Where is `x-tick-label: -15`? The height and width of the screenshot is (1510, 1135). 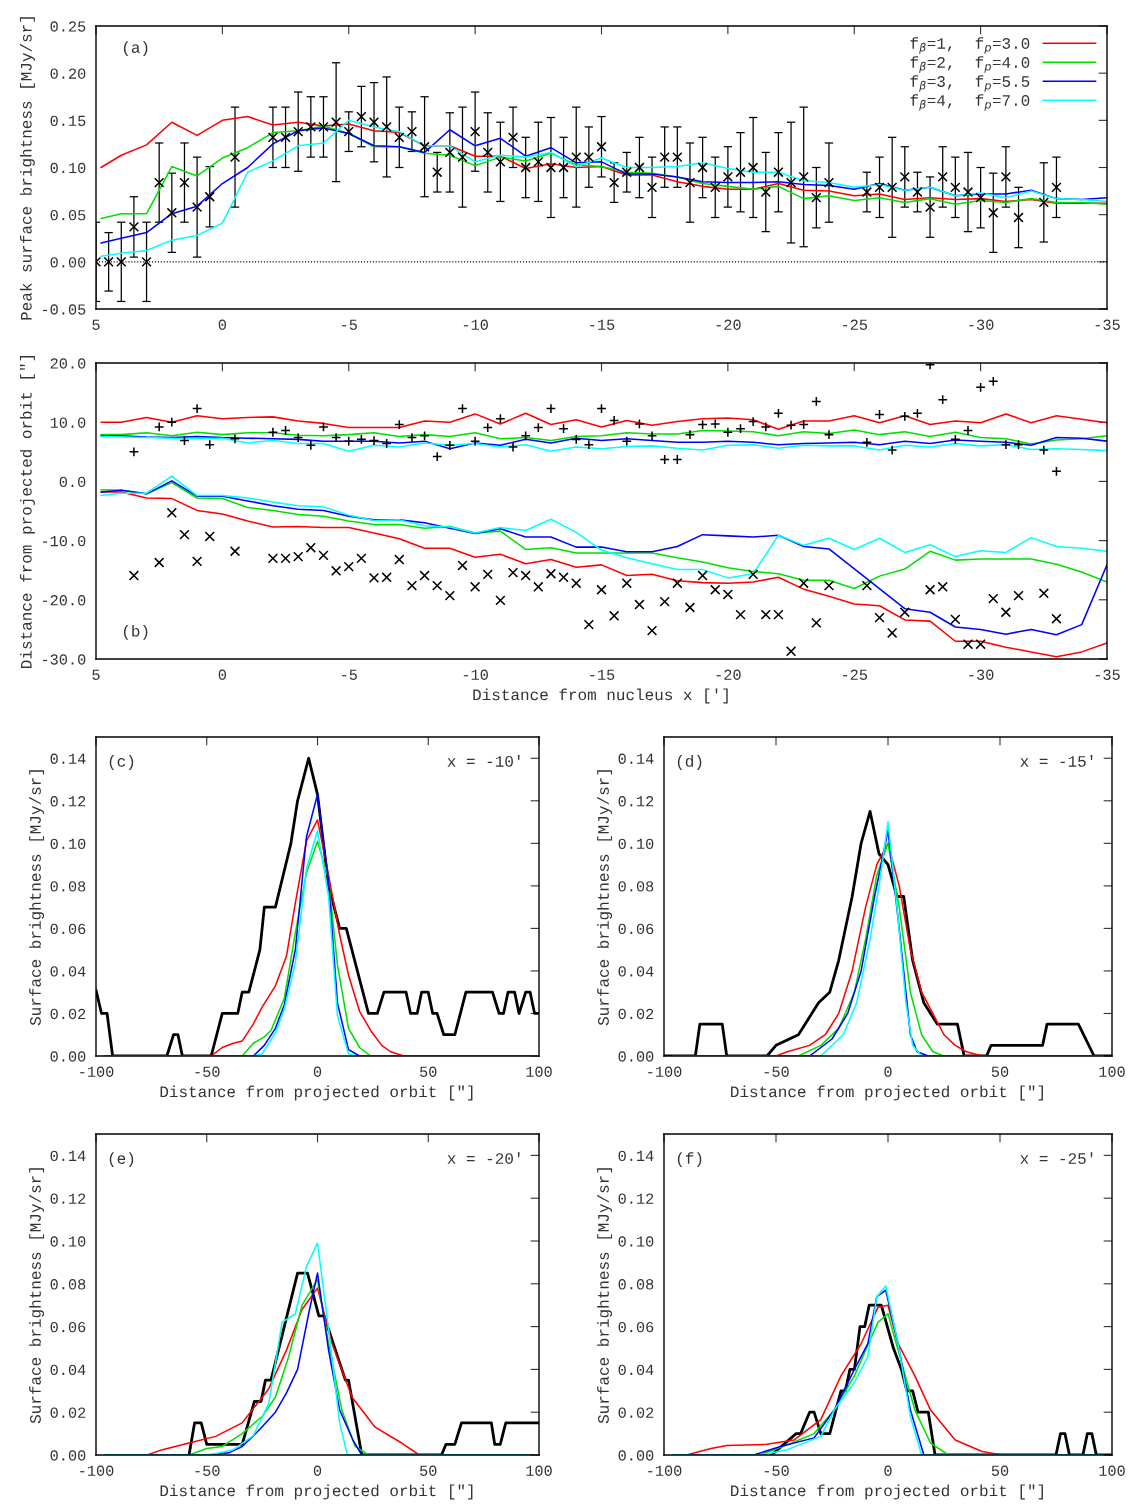
x-tick-label: -15 is located at coordinates (602, 324).